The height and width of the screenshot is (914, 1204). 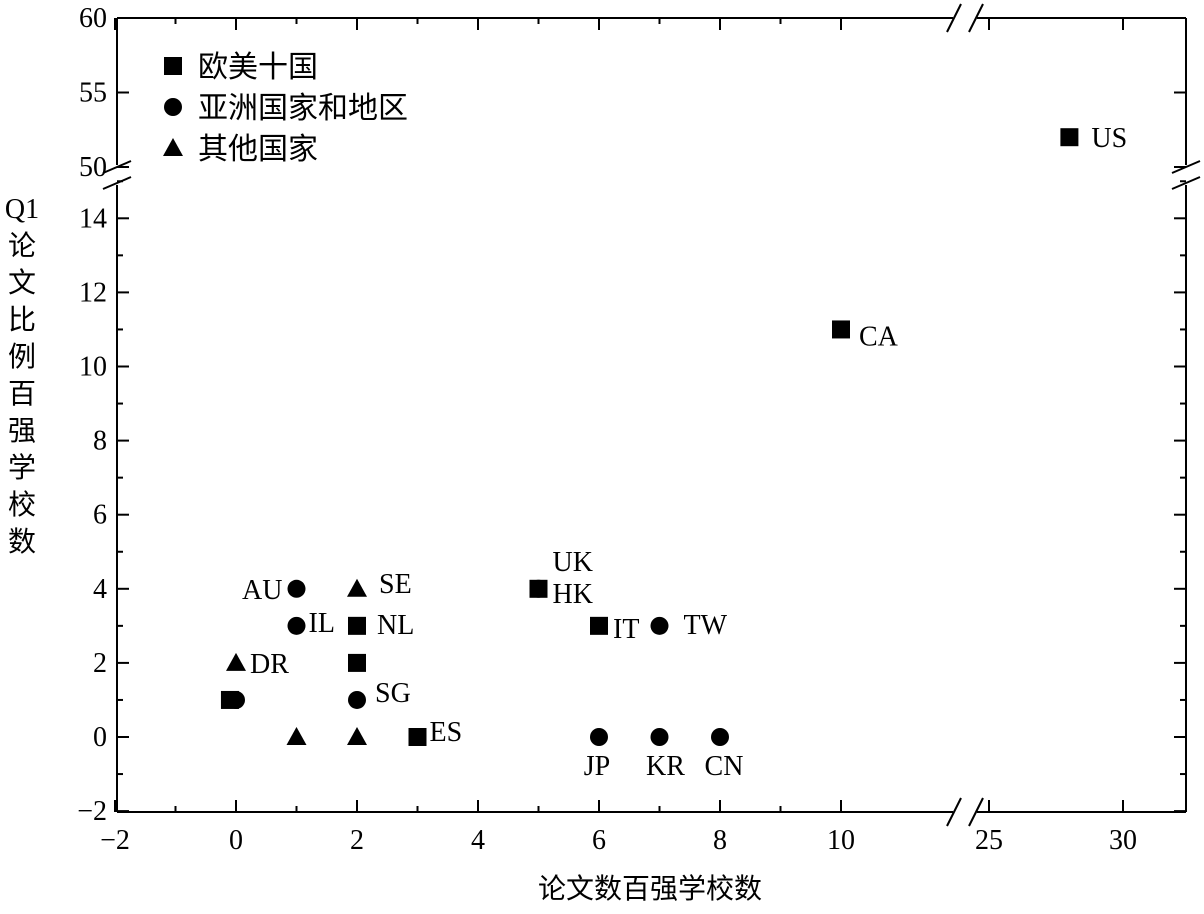 What do you see at coordinates (93, 218) in the screenshot?
I see `y-tick-label: 14` at bounding box center [93, 218].